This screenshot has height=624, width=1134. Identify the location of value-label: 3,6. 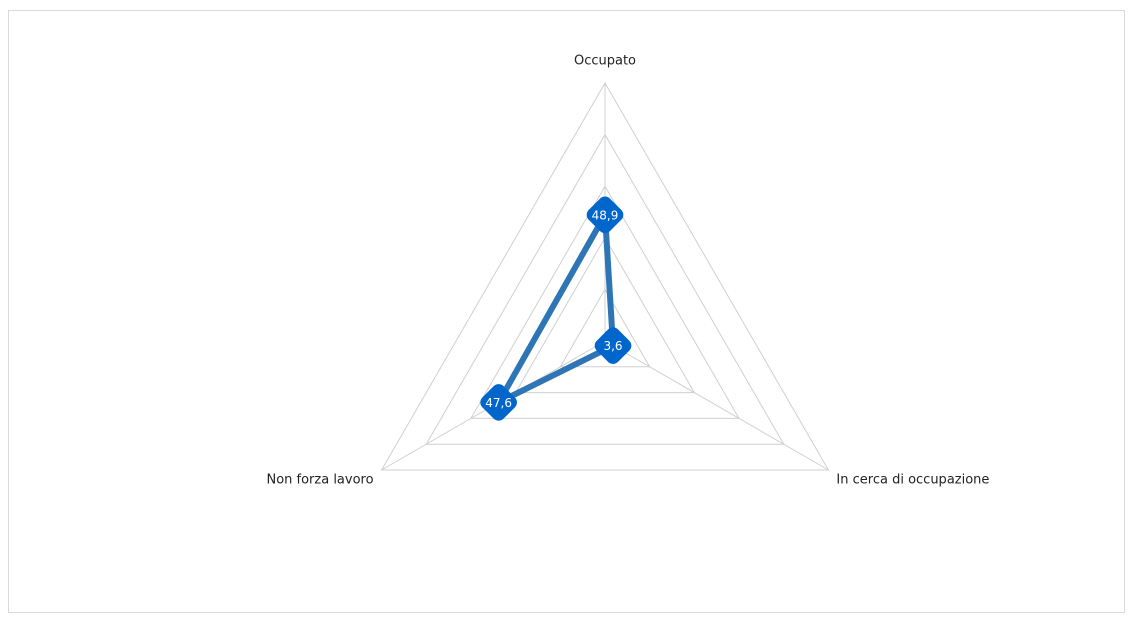
(612, 346).